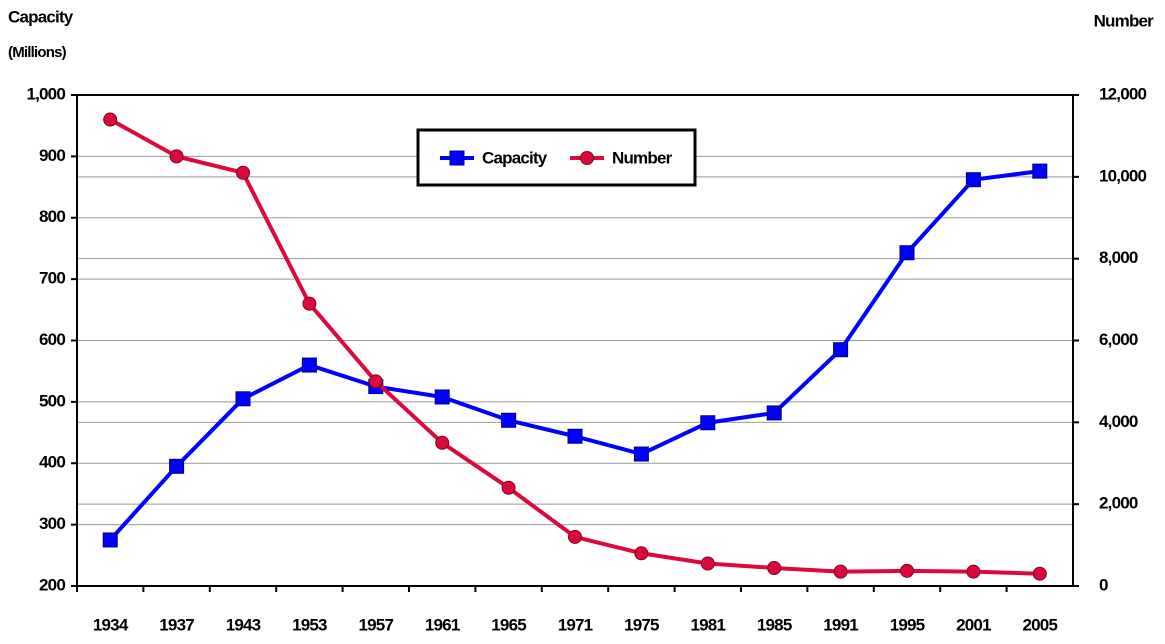  What do you see at coordinates (707, 624) in the screenshot?
I see `x-tick-label: 1981` at bounding box center [707, 624].